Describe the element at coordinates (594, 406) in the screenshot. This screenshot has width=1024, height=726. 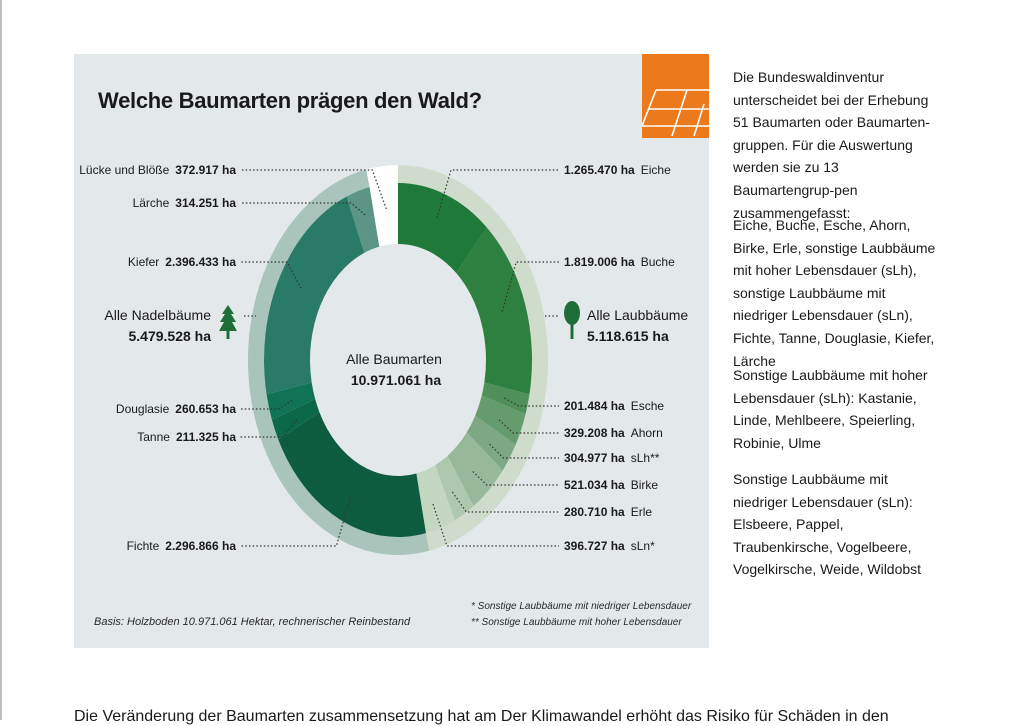
I see `value-esche: 201.484 ha` at that location.